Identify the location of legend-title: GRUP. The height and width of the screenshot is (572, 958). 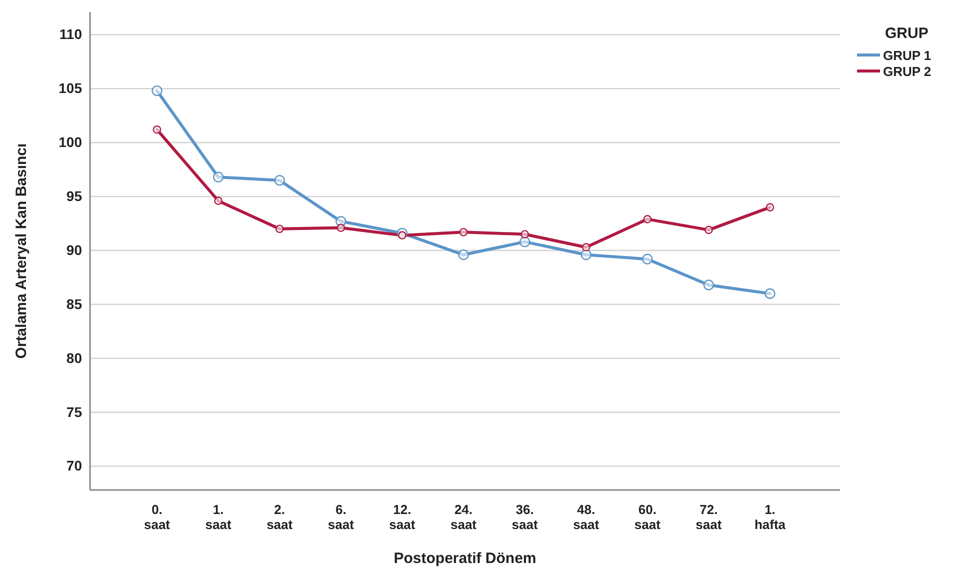
(906, 33).